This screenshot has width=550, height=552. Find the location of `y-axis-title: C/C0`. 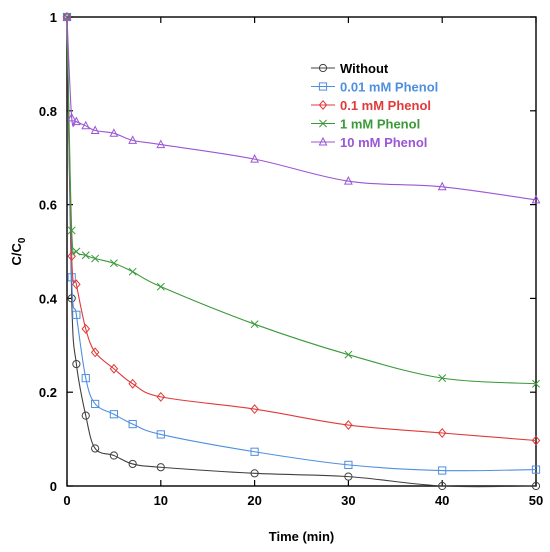

y-axis-title: C/C0 is located at coordinates (18, 251).